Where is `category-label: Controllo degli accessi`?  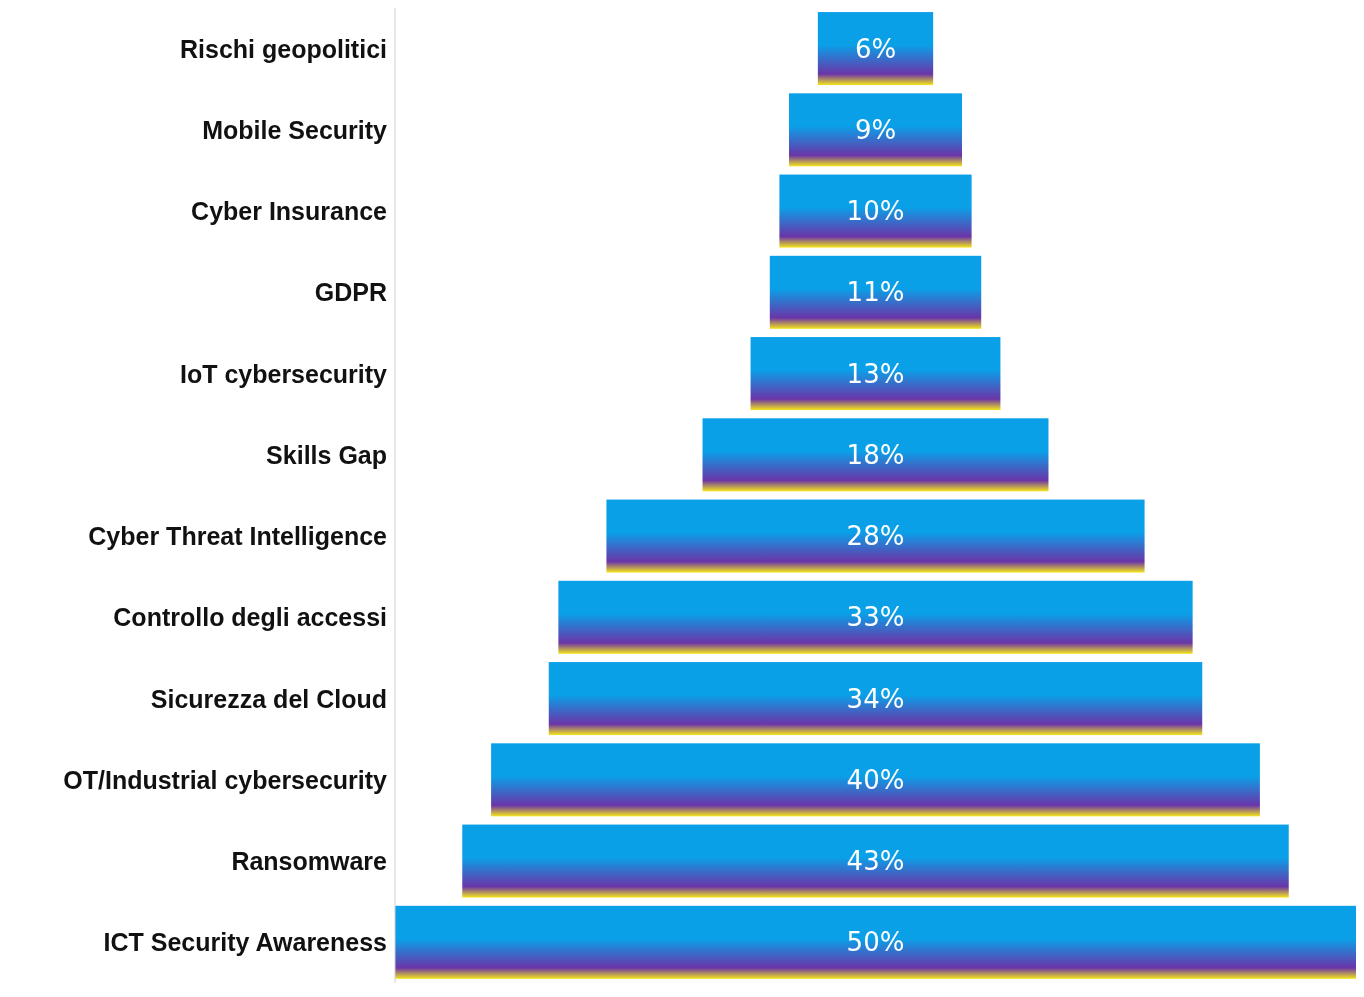
category-label: Controllo degli accessi is located at coordinates (250, 617).